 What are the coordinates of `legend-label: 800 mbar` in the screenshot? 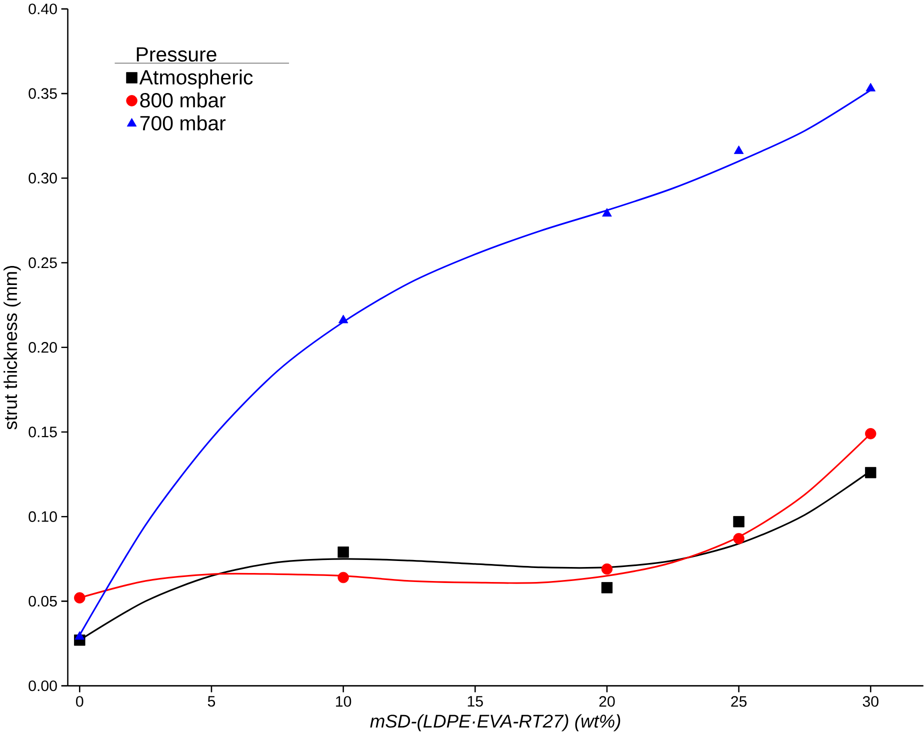 It's located at (183, 100).